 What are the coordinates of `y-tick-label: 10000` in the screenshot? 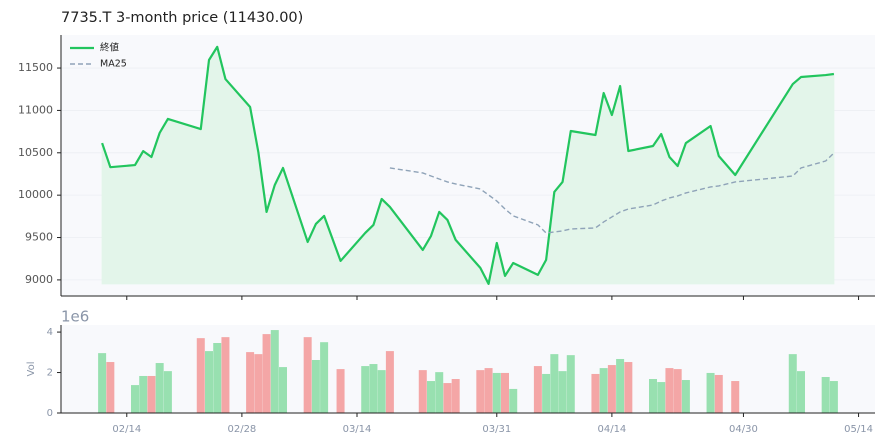 It's located at (35, 194).